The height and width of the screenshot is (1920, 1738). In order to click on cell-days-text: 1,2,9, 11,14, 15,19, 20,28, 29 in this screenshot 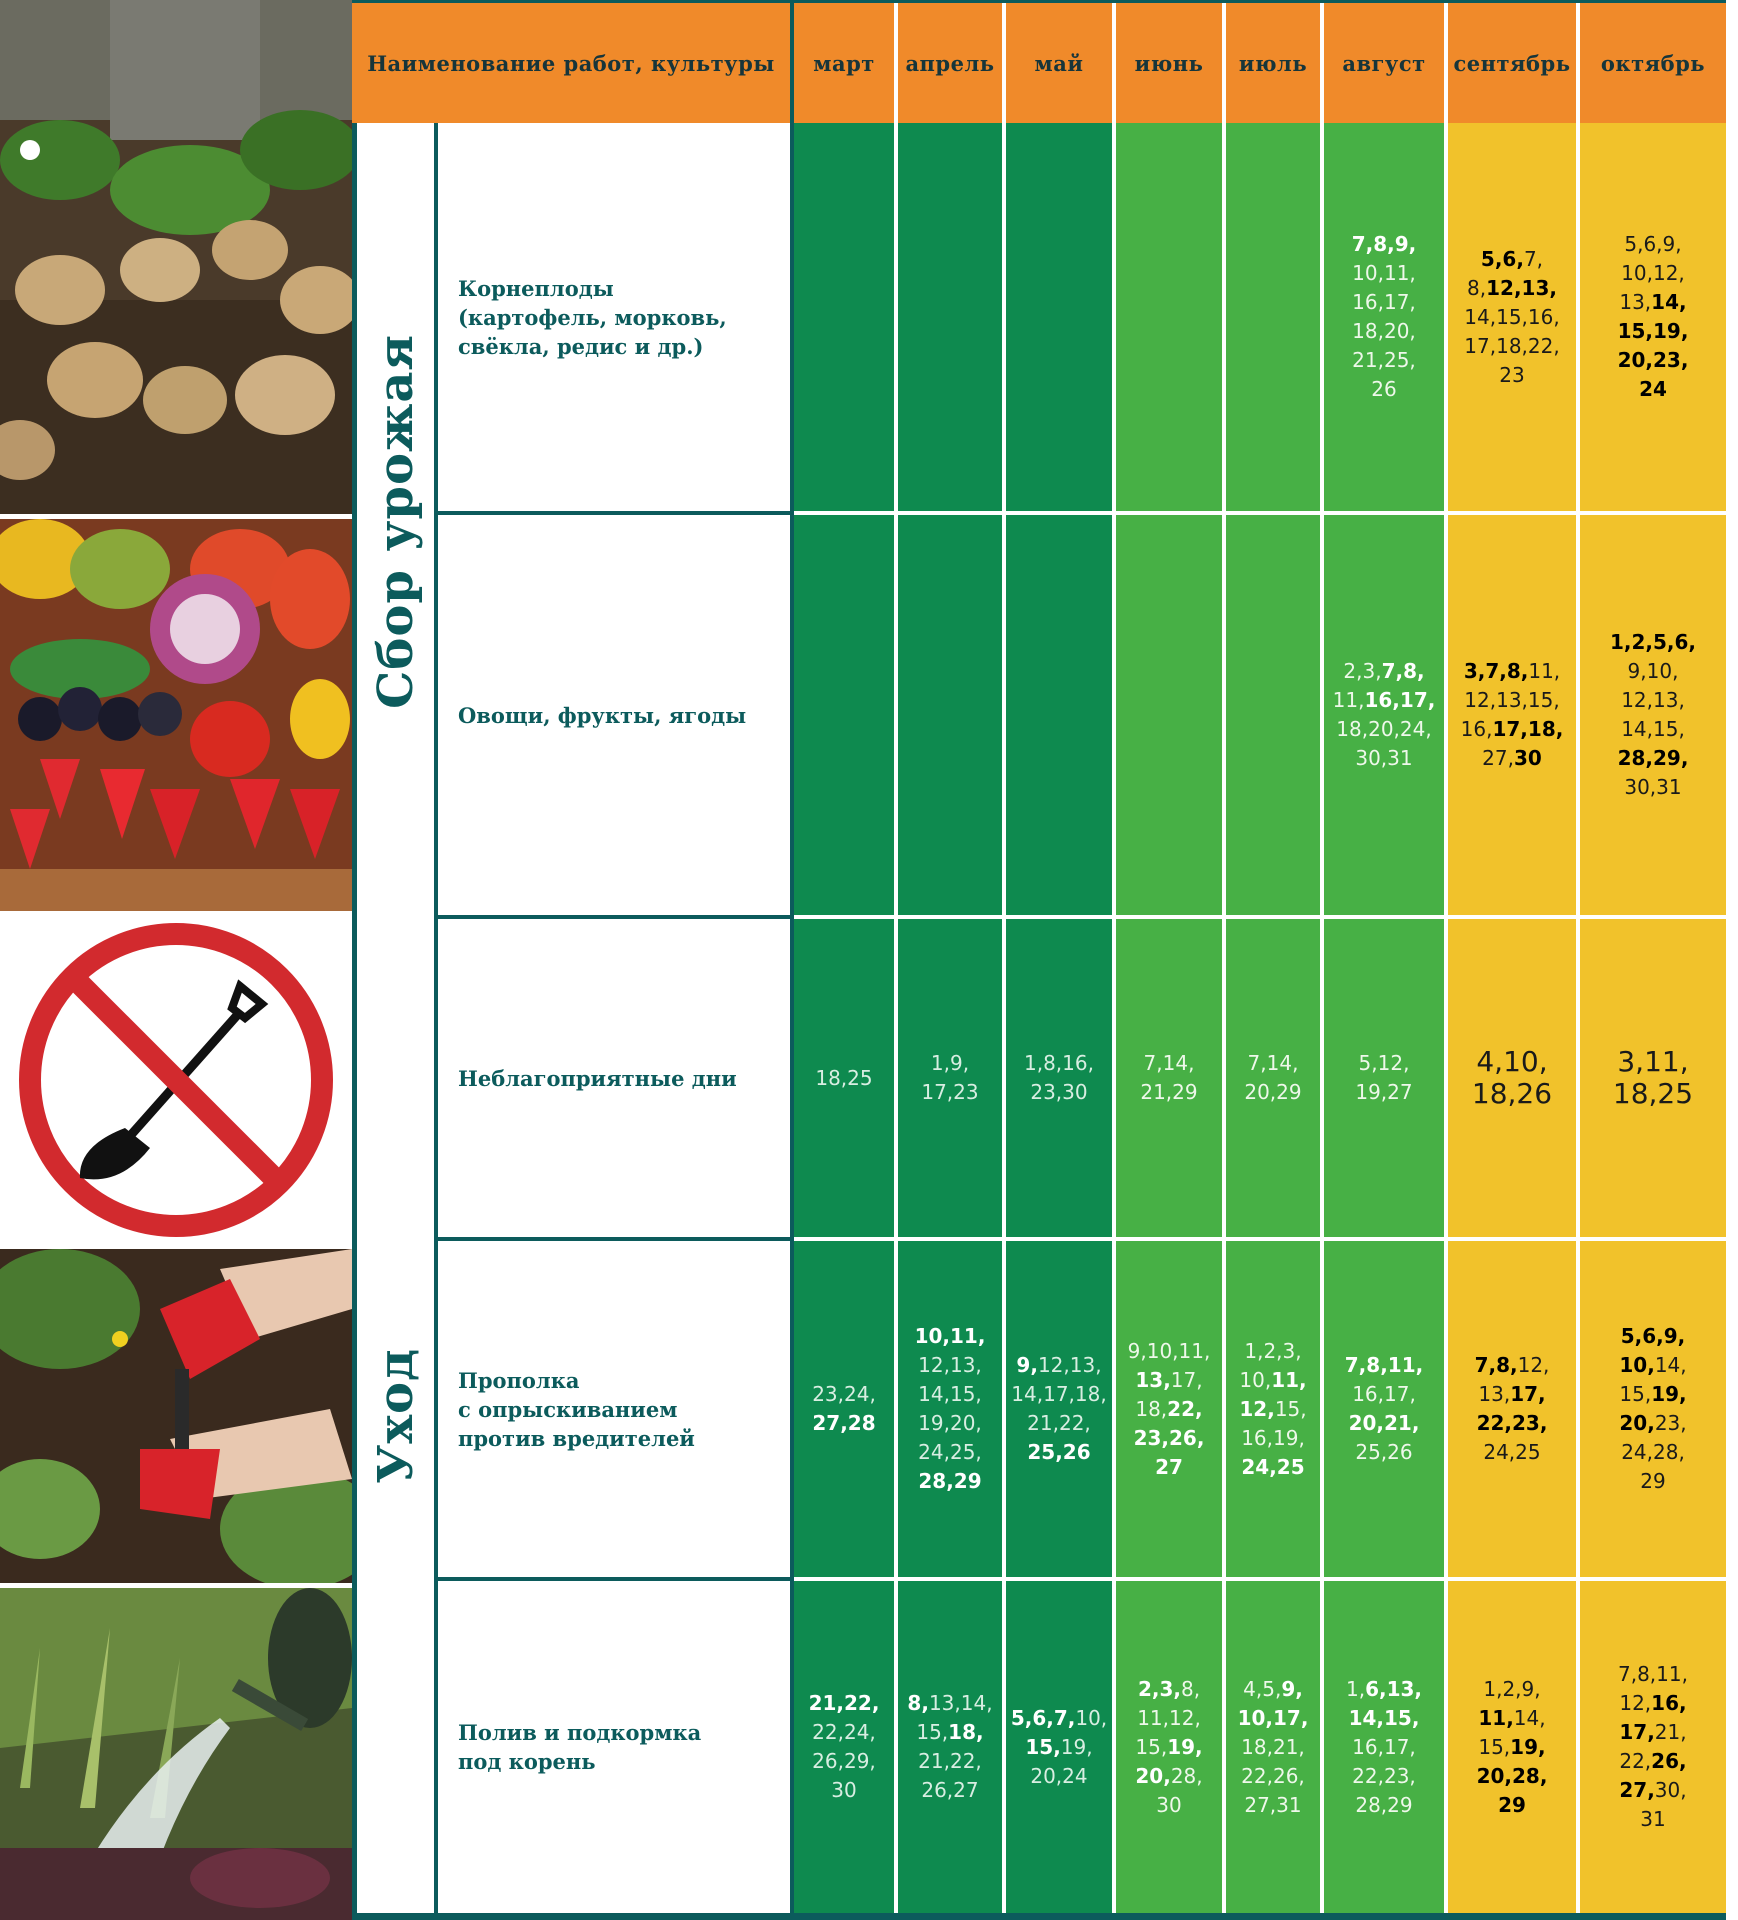, I will do `click(1512, 1746)`.